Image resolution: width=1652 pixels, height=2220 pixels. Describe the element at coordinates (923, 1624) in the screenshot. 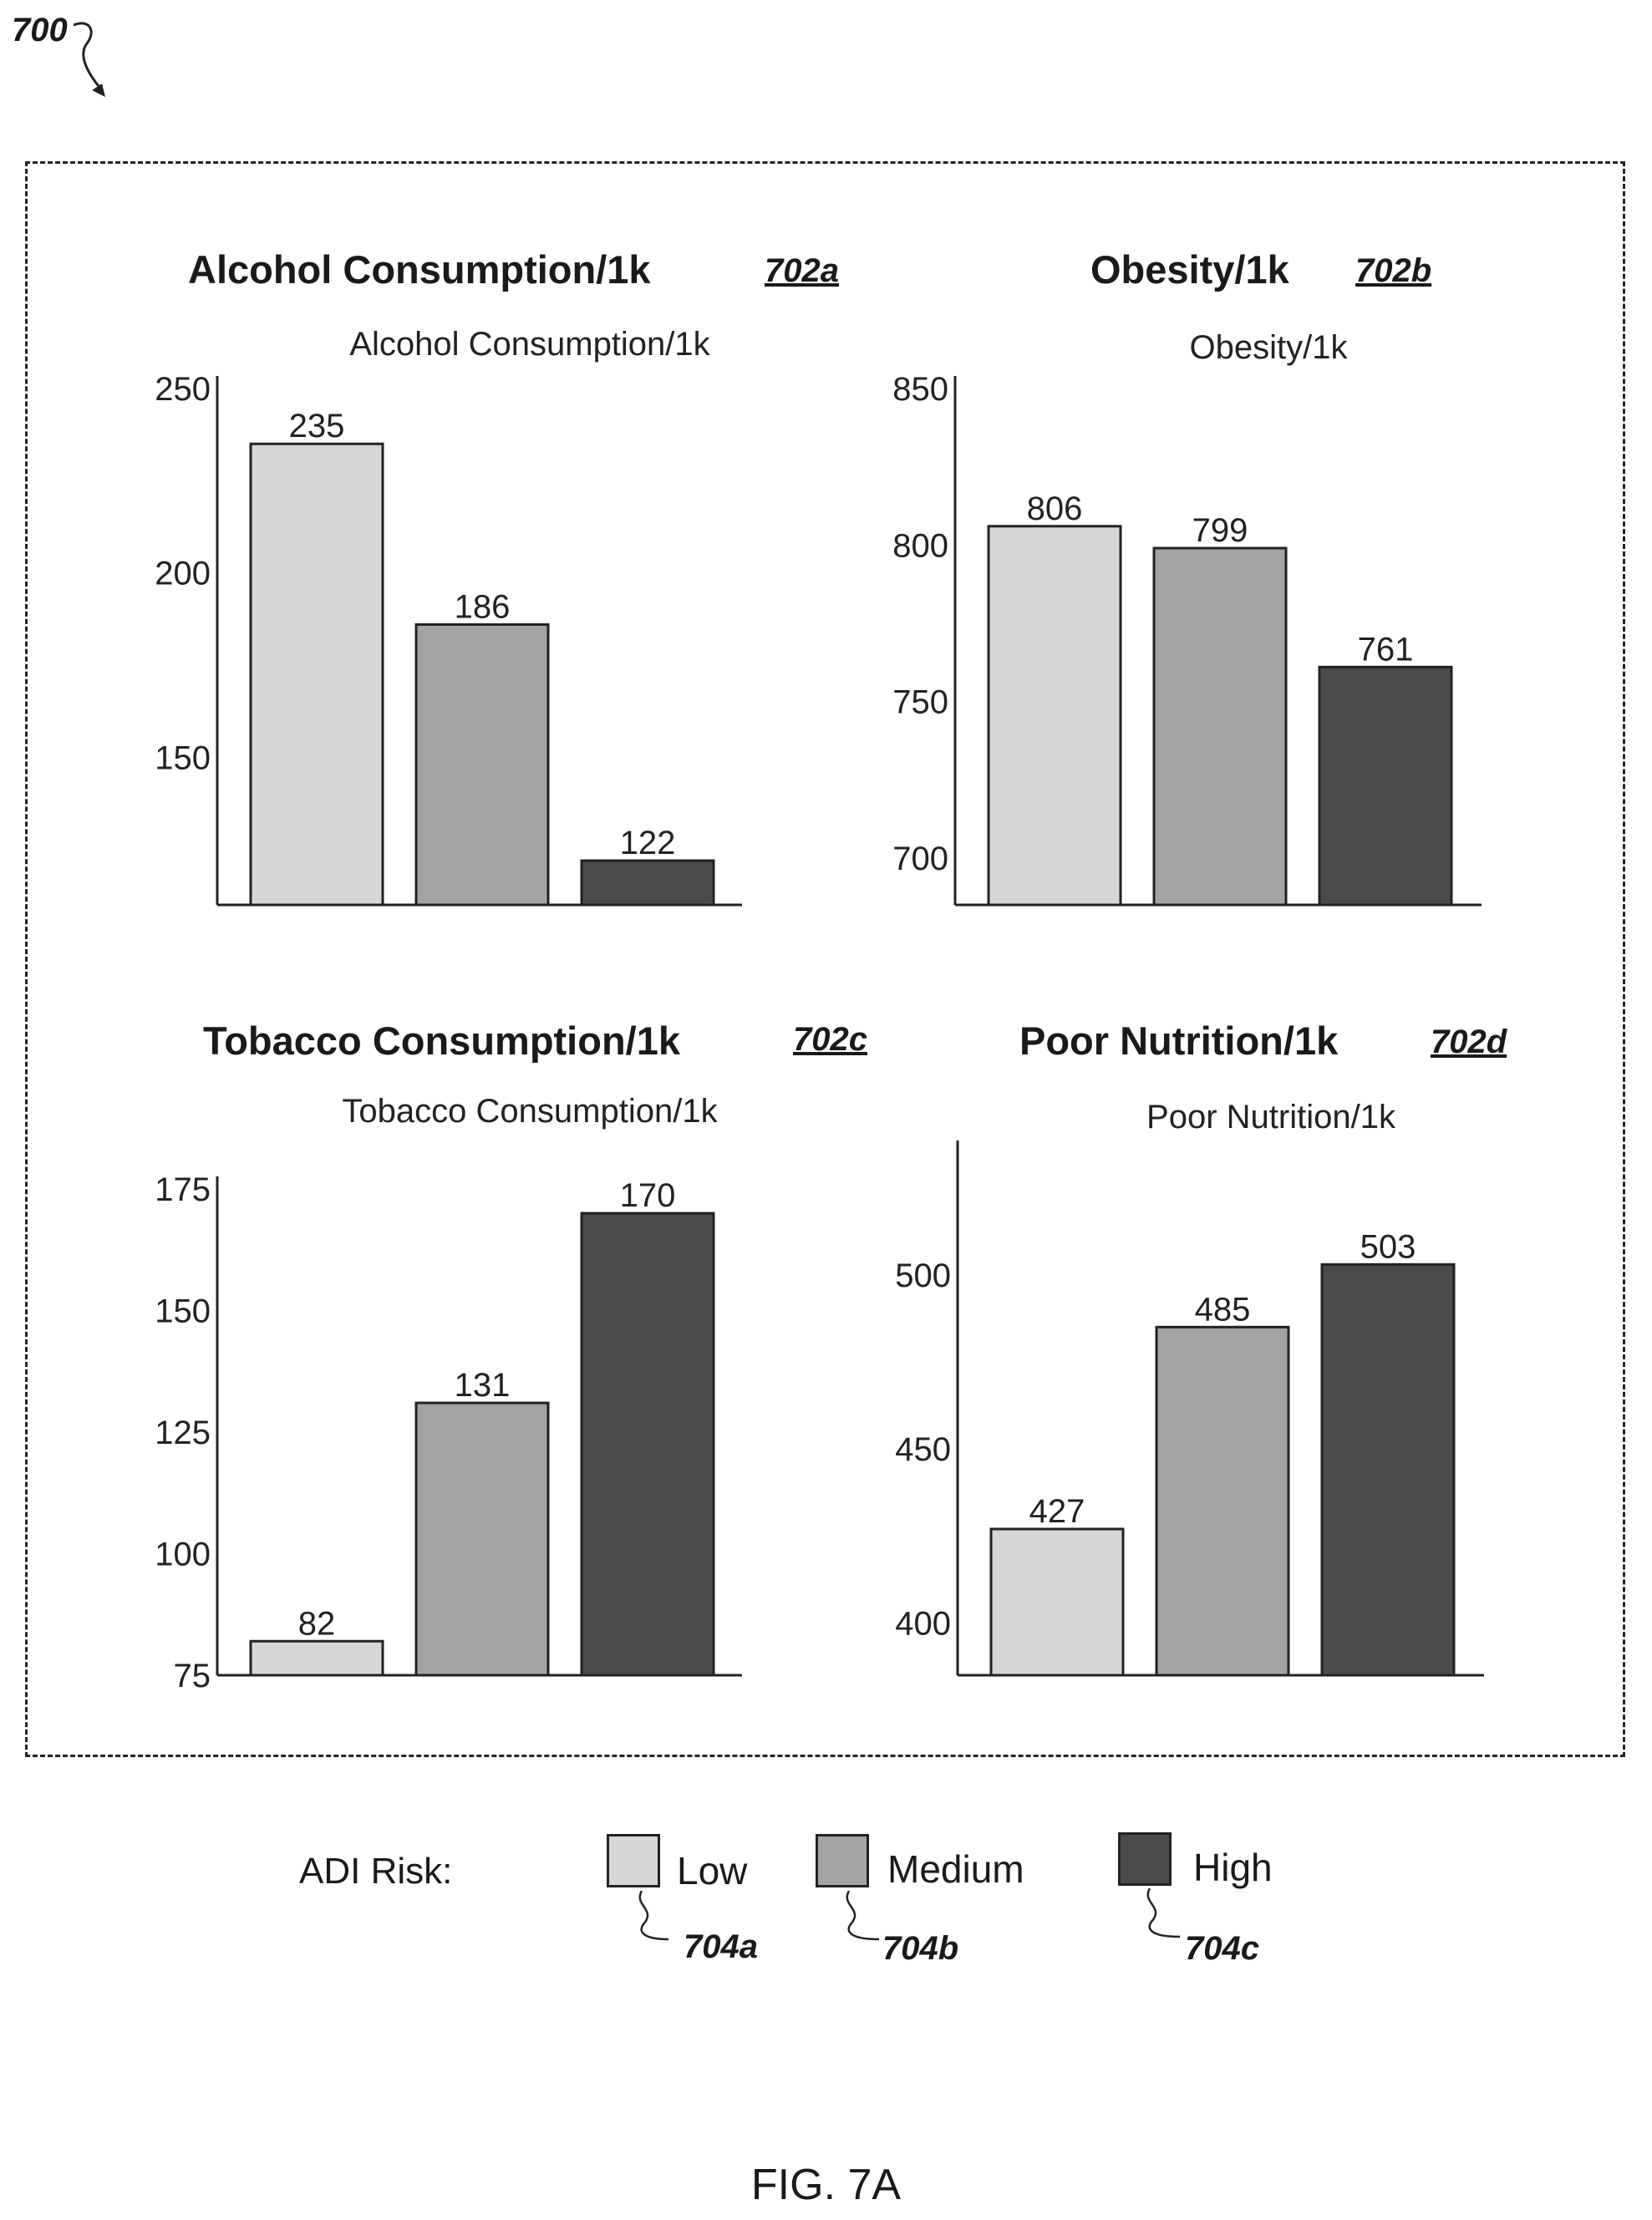

I see `y-tick-label: 400` at that location.